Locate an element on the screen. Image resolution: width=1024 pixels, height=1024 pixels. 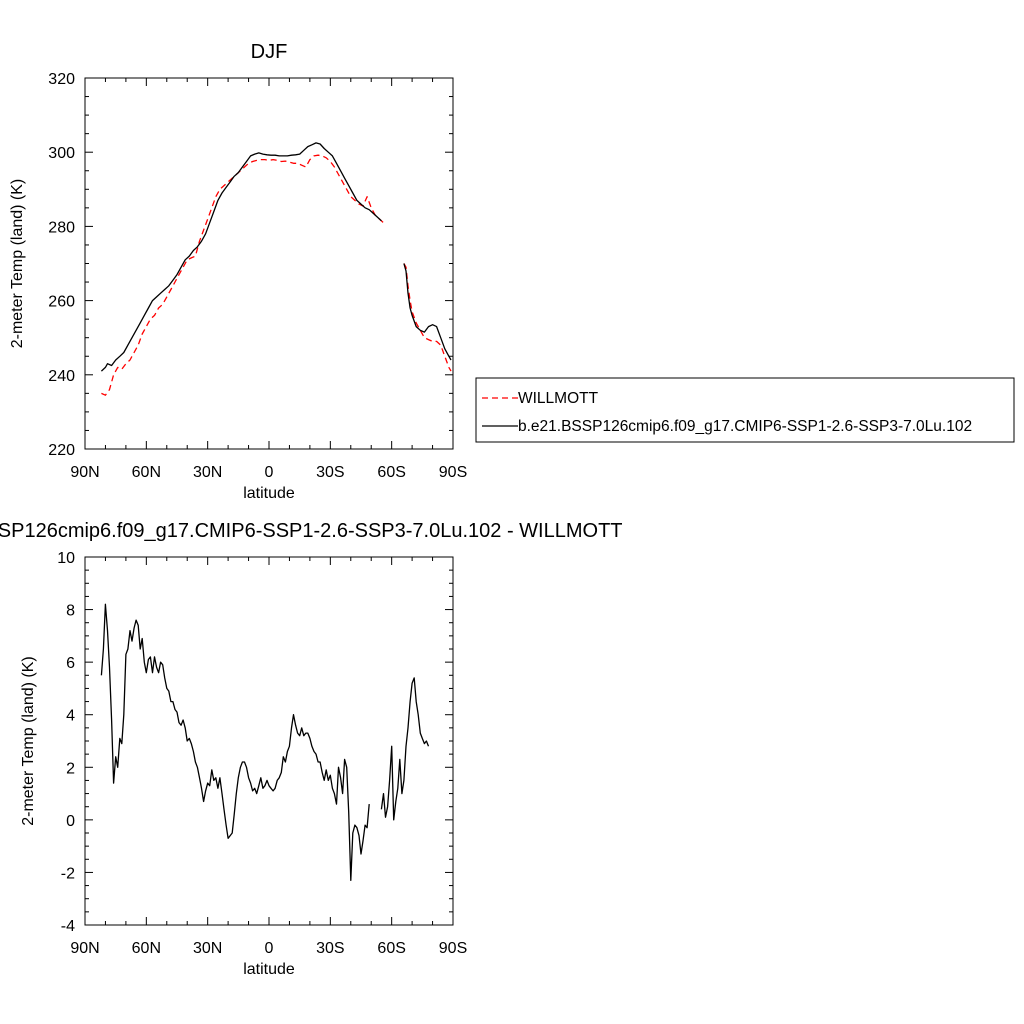
y-tick-label: 240 is located at coordinates (61, 376).